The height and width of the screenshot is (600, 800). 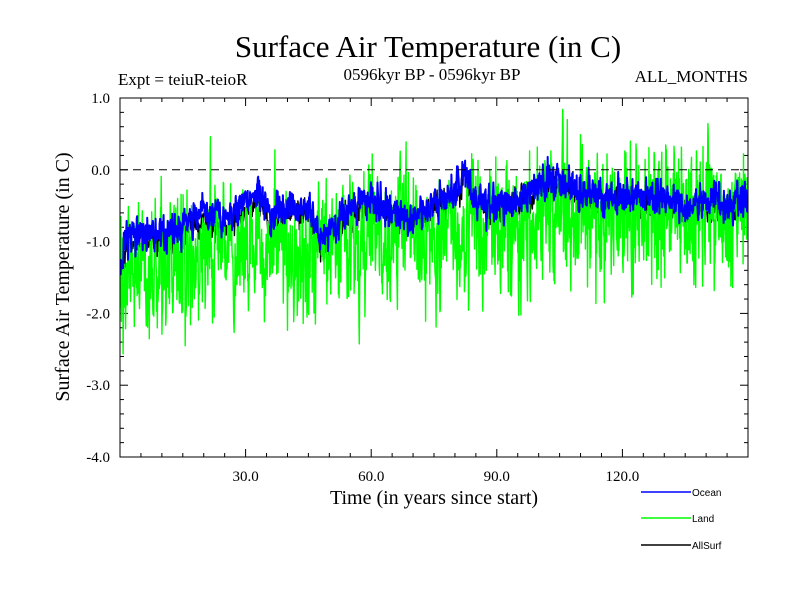 I want to click on y-tick-label: -2.0, so click(x=98, y=314).